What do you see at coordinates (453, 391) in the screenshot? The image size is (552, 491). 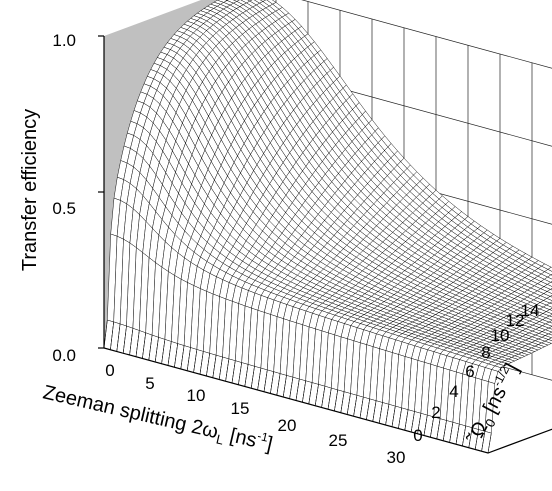 I see `y-tick-label: 4` at bounding box center [453, 391].